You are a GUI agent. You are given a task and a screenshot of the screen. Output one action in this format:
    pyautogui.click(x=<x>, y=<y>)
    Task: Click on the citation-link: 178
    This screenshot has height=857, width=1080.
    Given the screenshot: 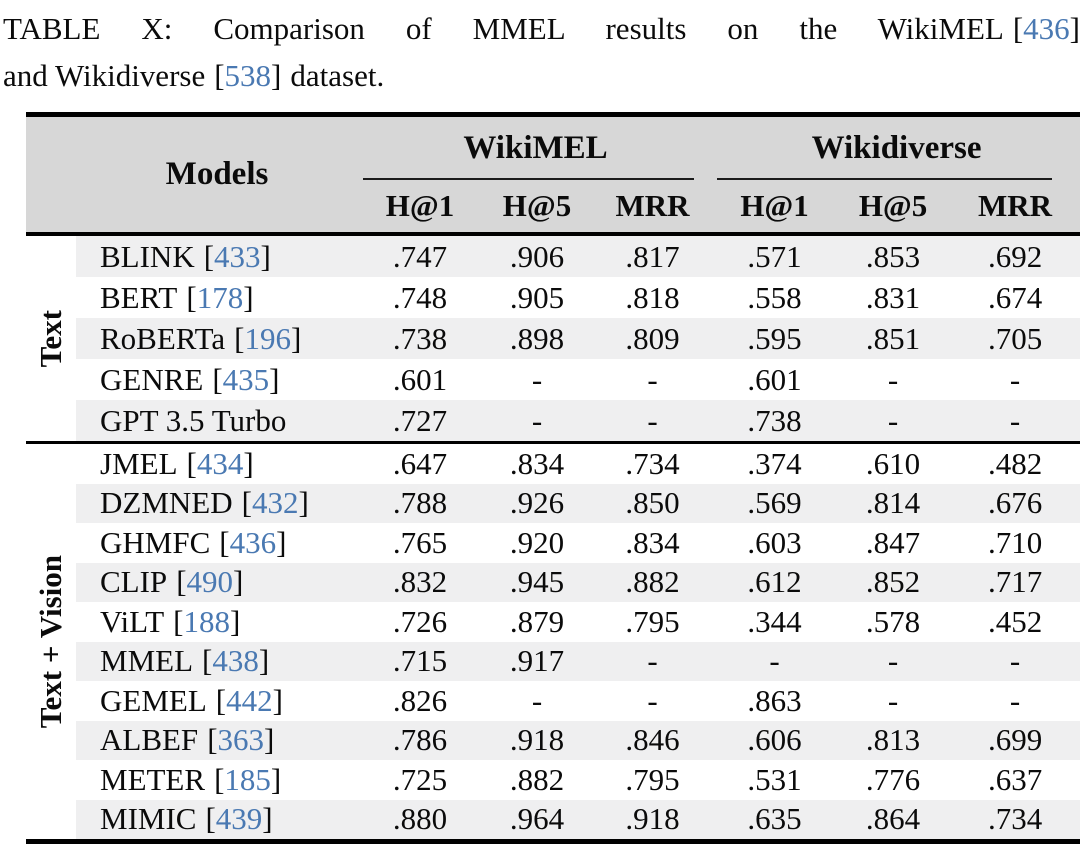 What is the action you would take?
    pyautogui.click(x=220, y=297)
    